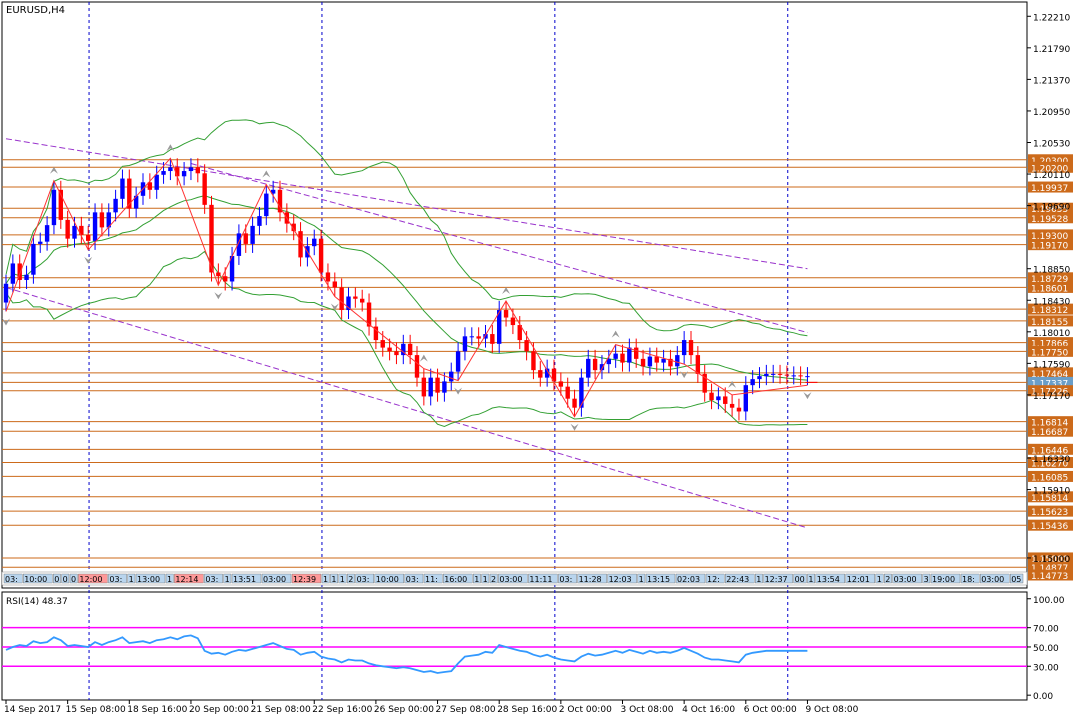  I want to click on rsi-axis-tick-label: 30.00, so click(1046, 668).